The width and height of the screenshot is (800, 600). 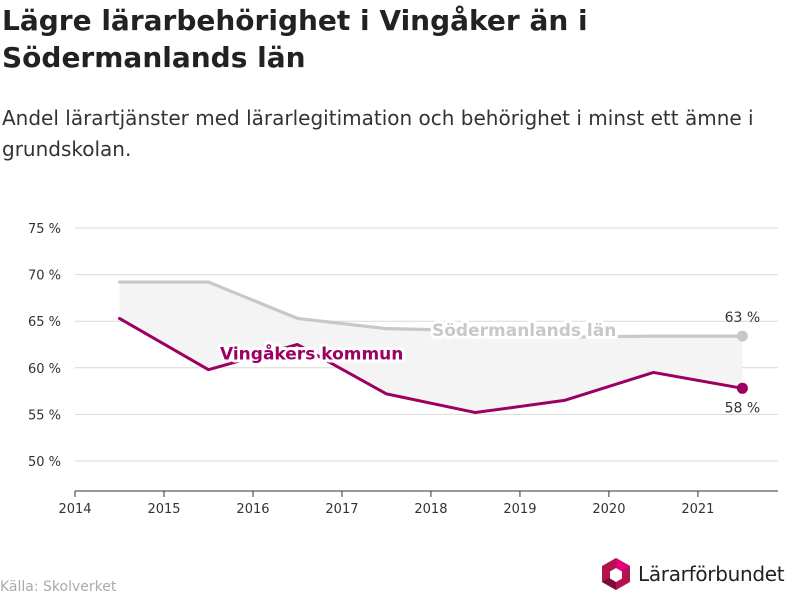 What do you see at coordinates (743, 408) in the screenshot?
I see `end-label-kommun: 58 %` at bounding box center [743, 408].